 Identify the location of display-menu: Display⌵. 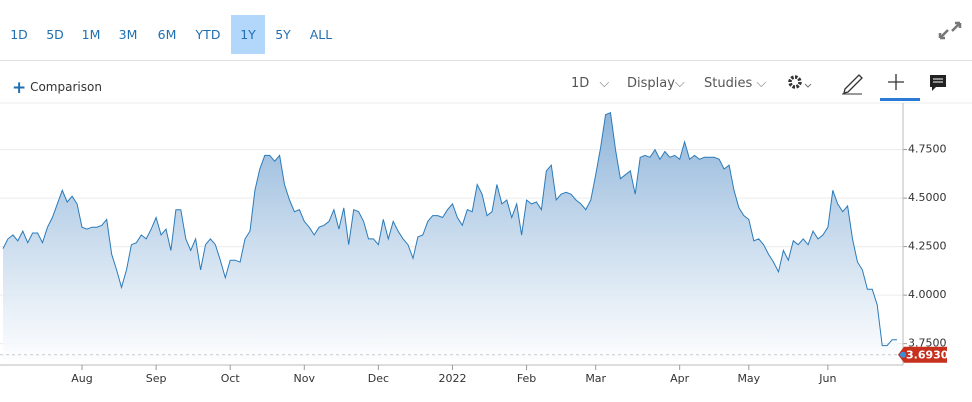
(656, 83).